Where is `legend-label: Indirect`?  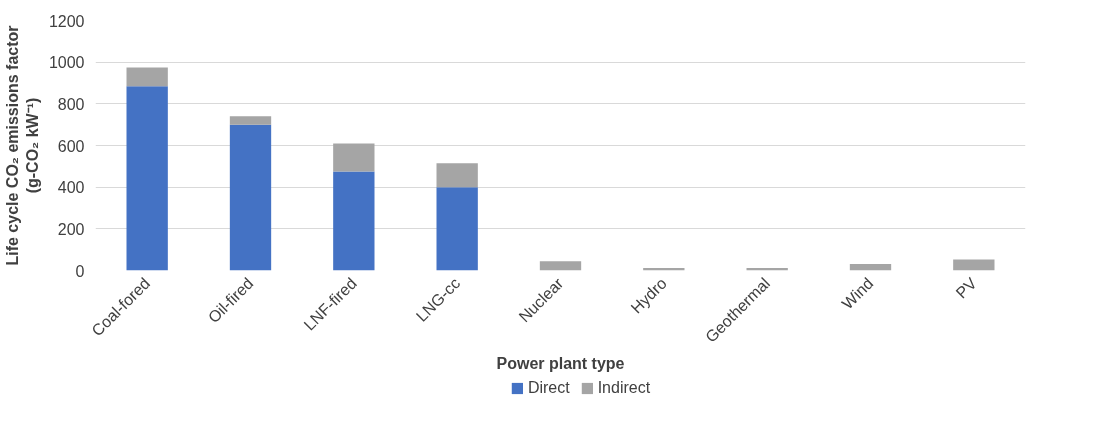
legend-label: Indirect is located at coordinates (624, 388).